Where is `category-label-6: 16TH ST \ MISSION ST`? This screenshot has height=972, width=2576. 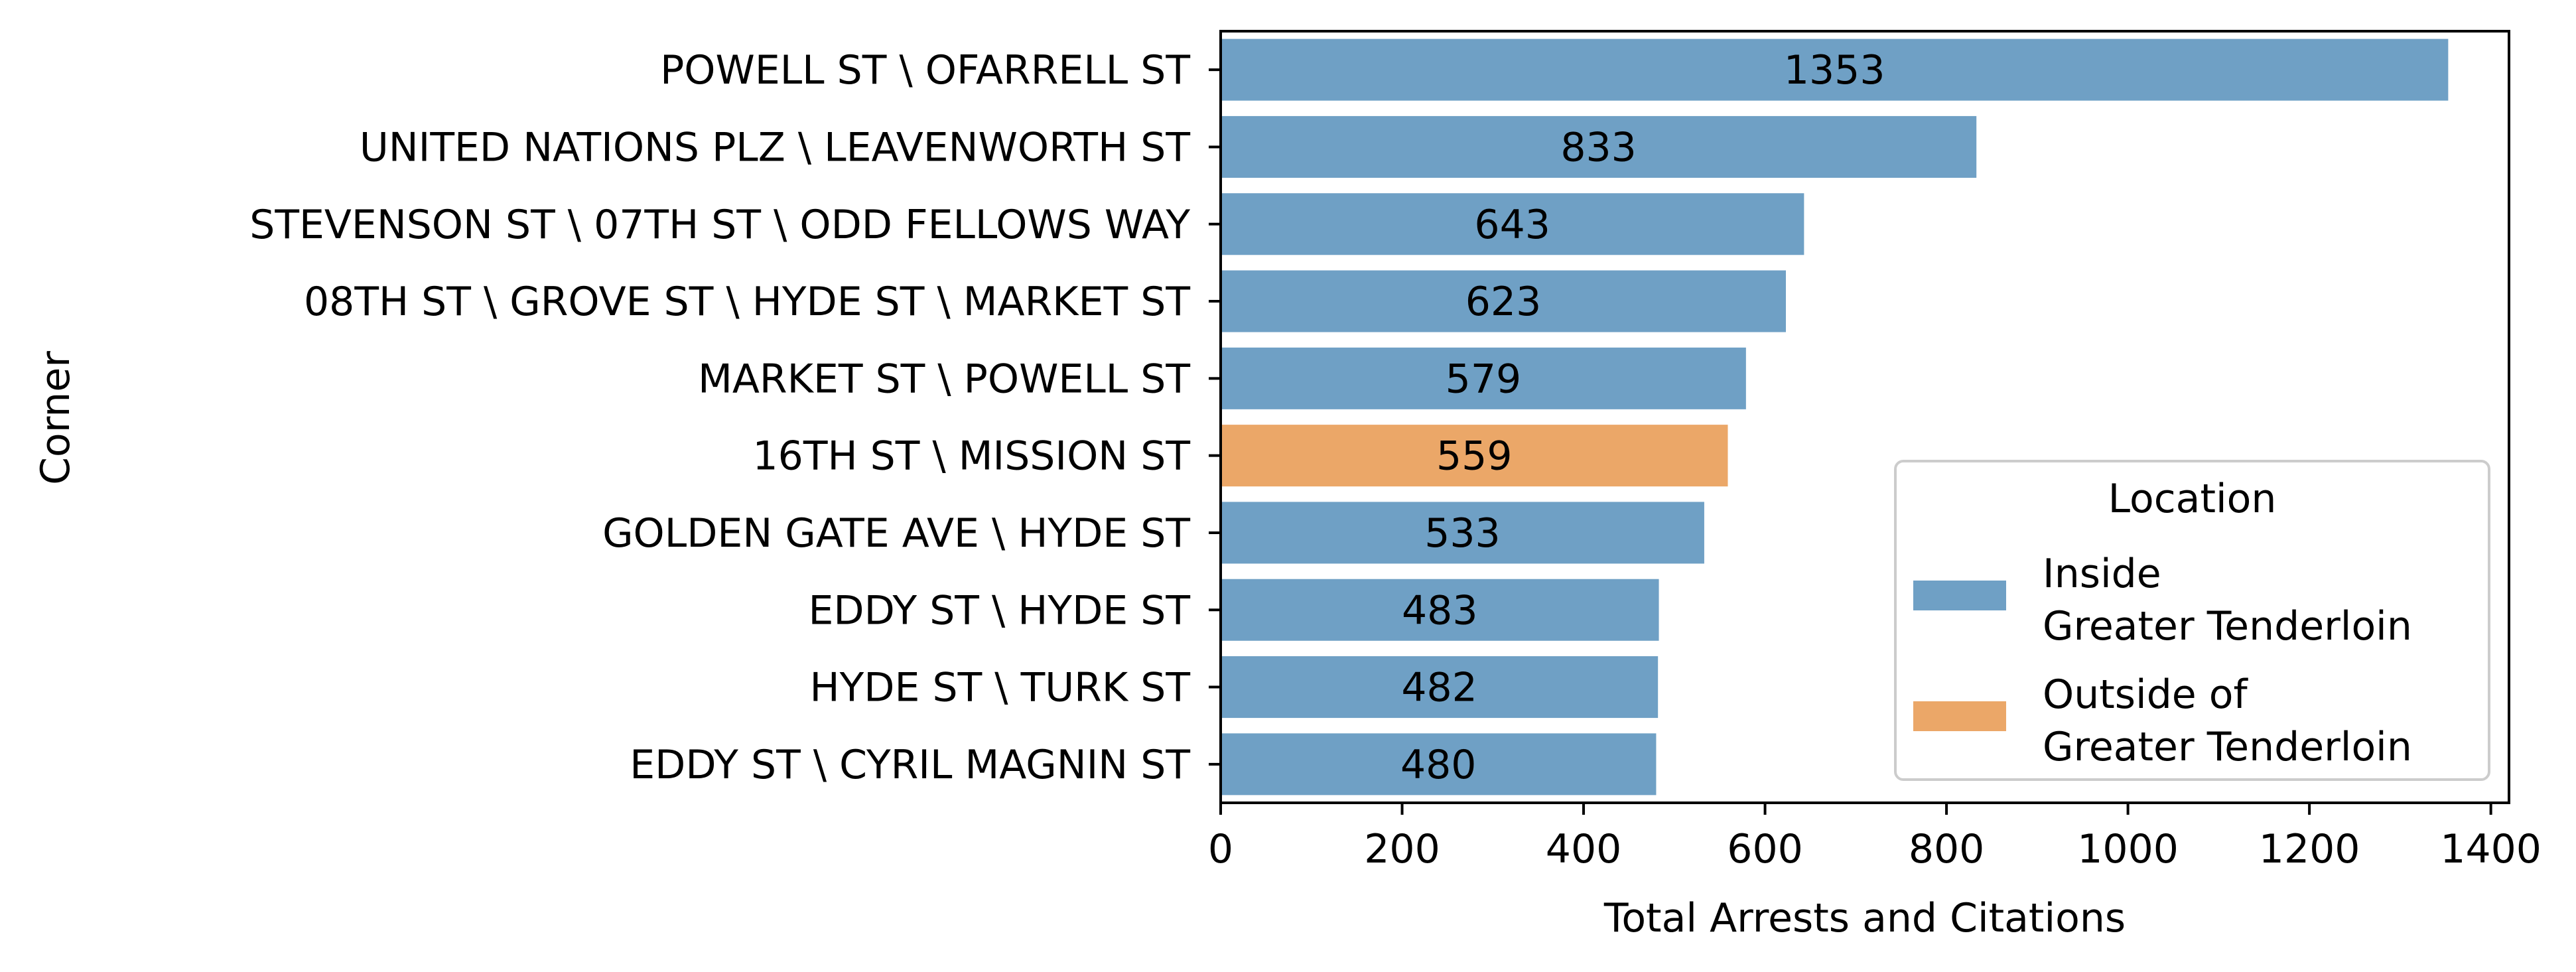
category-label-6: 16TH ST \ MISSION ST is located at coordinates (971, 457).